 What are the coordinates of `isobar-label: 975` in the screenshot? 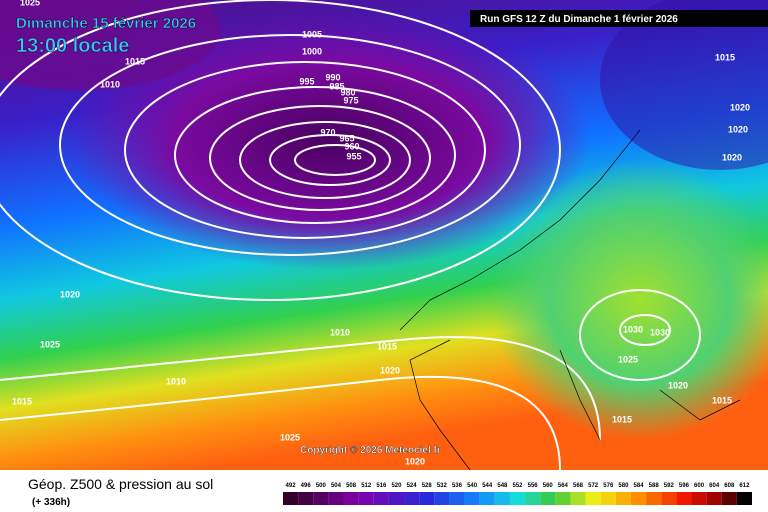 It's located at (350, 100).